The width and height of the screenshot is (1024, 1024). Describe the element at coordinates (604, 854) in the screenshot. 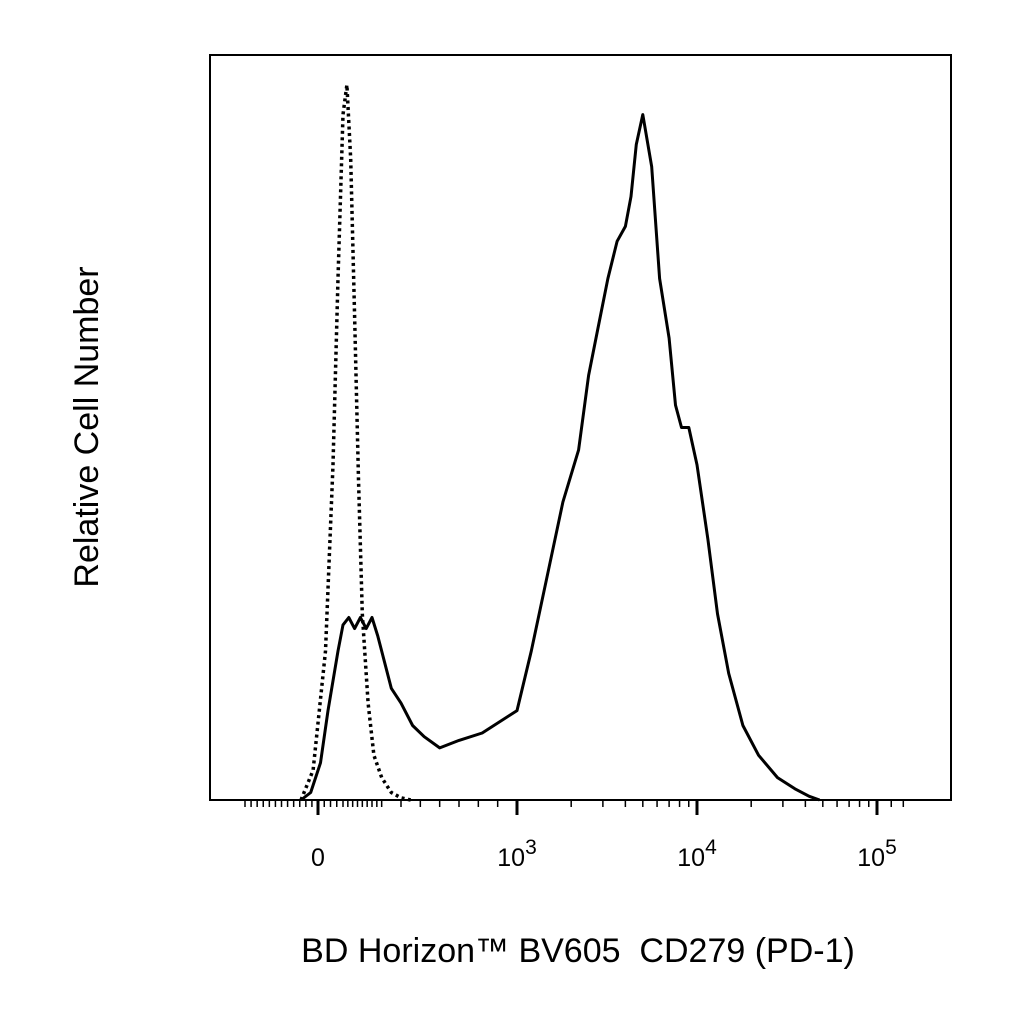

I see `x-tick-labels: 0 10³ 10⁴ 10⁵` at that location.